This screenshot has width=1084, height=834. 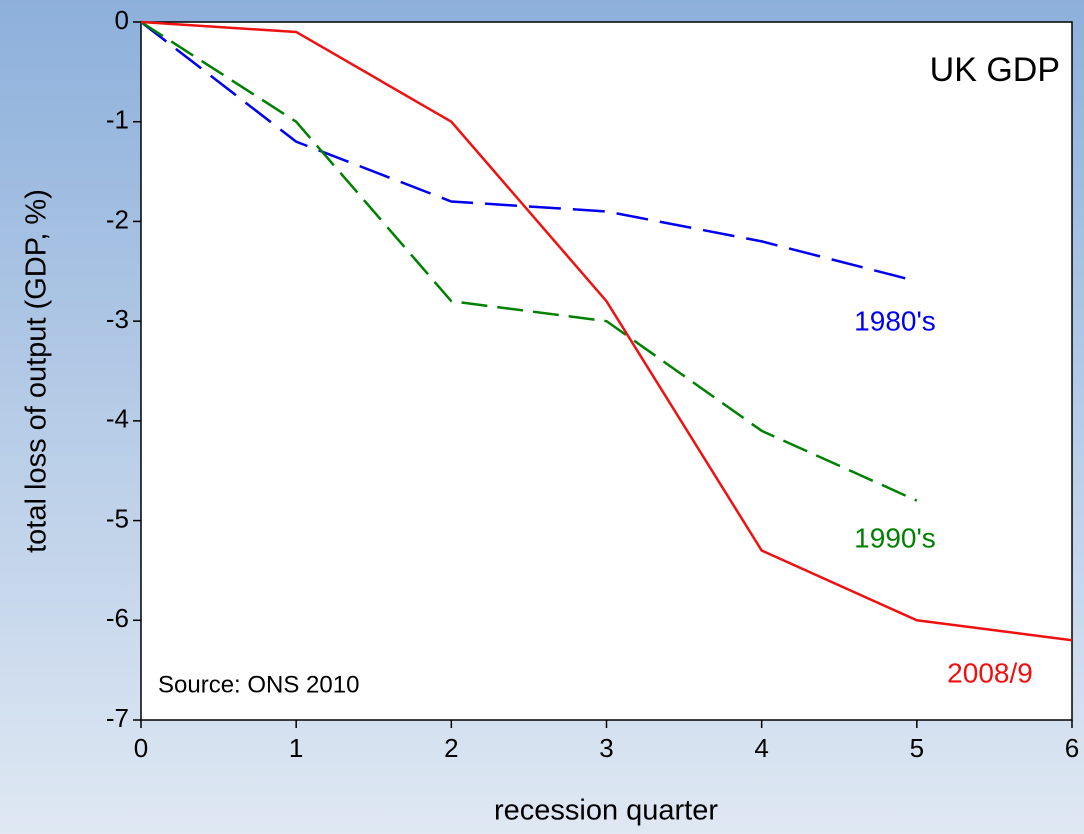 I want to click on y-tick-label: -4, so click(x=117, y=419).